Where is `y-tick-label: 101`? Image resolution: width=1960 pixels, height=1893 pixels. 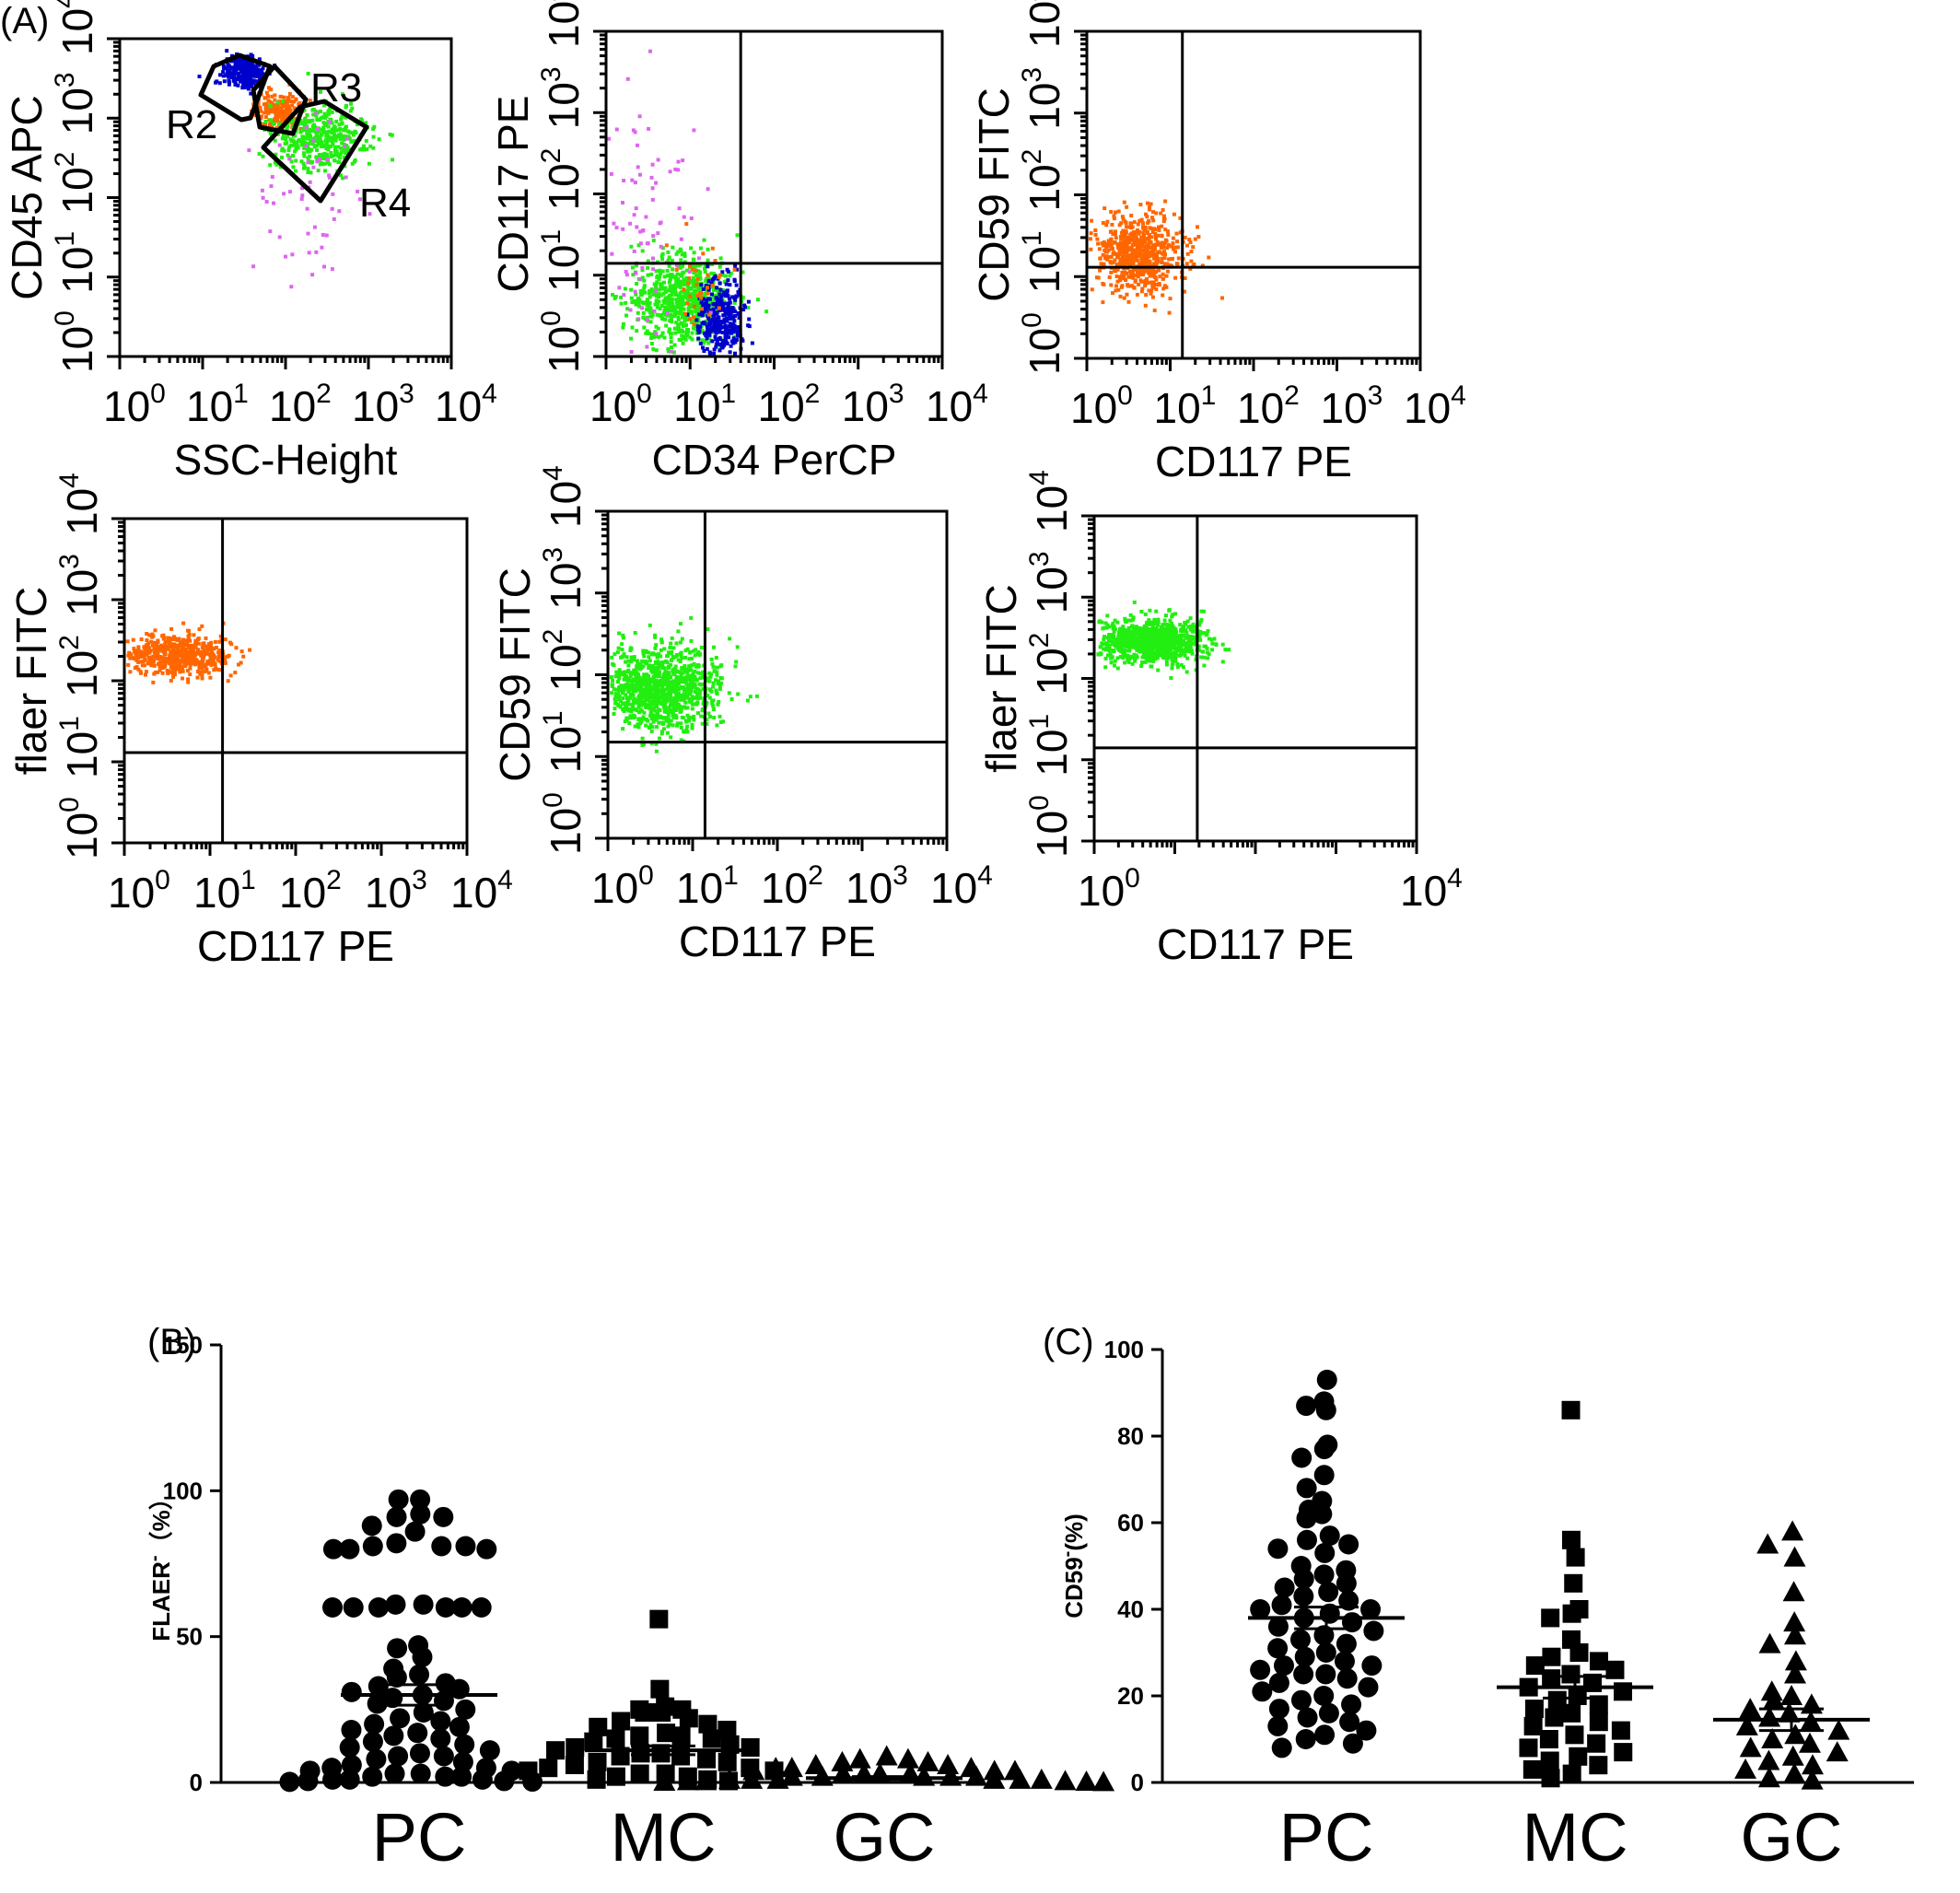
y-tick-label: 101 is located at coordinates (562, 260).